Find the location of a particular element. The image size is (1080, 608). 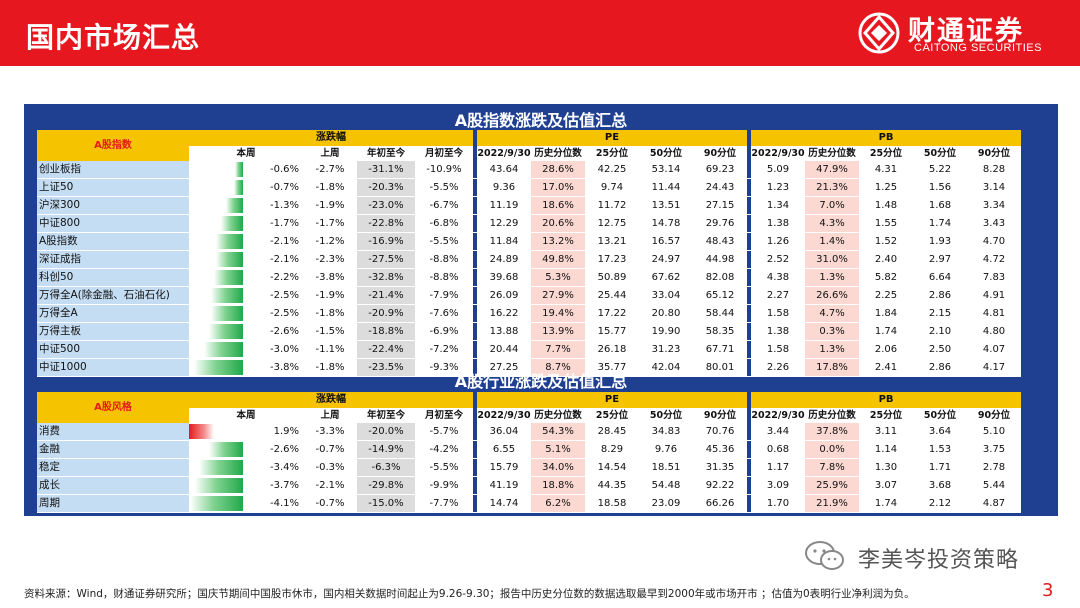

pb-percentile: 21.3% is located at coordinates (832, 187).